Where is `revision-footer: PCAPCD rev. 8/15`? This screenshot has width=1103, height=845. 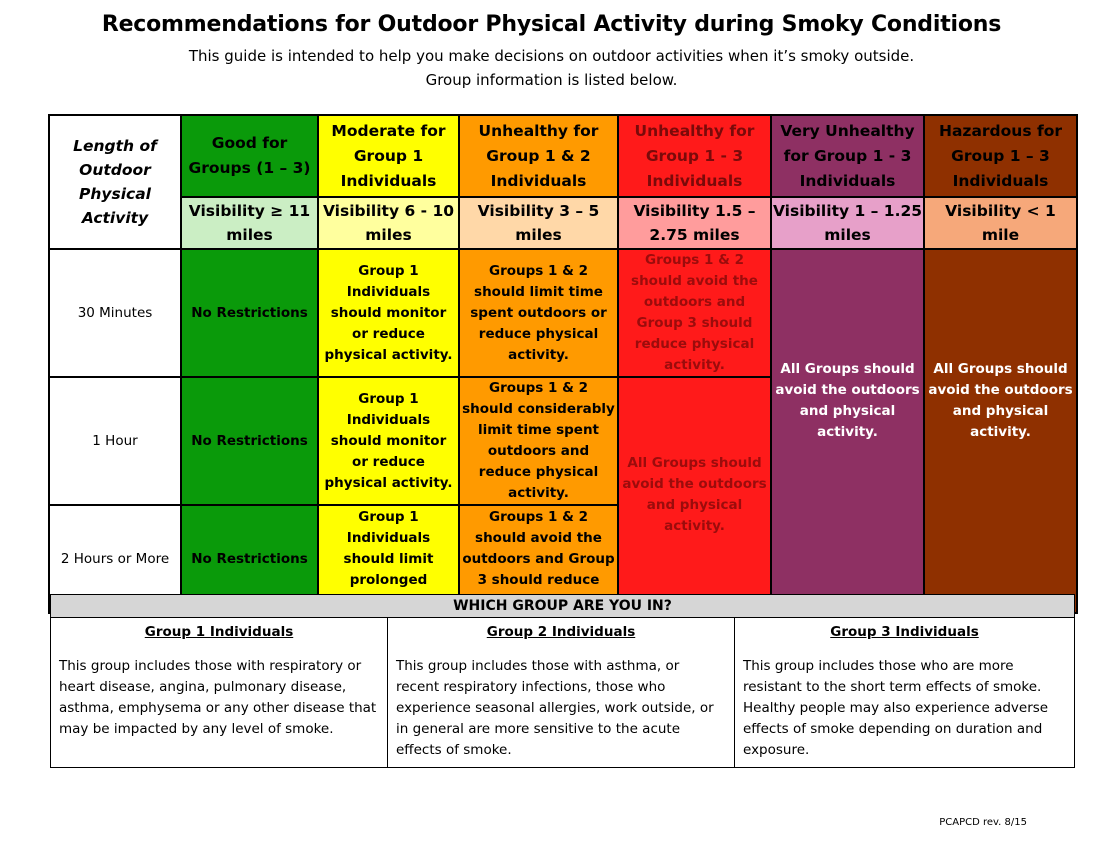 revision-footer: PCAPCD rev. 8/15 is located at coordinates (983, 822).